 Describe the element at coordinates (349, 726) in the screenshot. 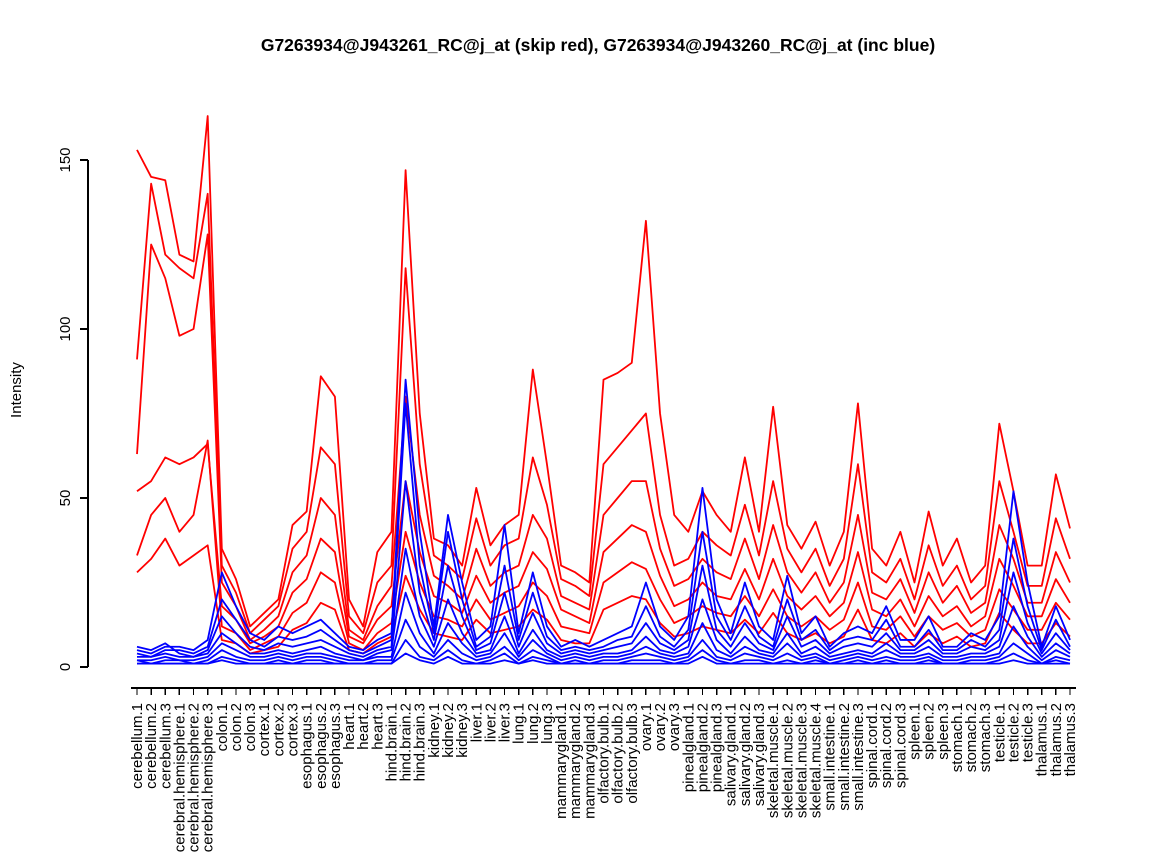

I see `x-tick-label: heart.1` at that location.